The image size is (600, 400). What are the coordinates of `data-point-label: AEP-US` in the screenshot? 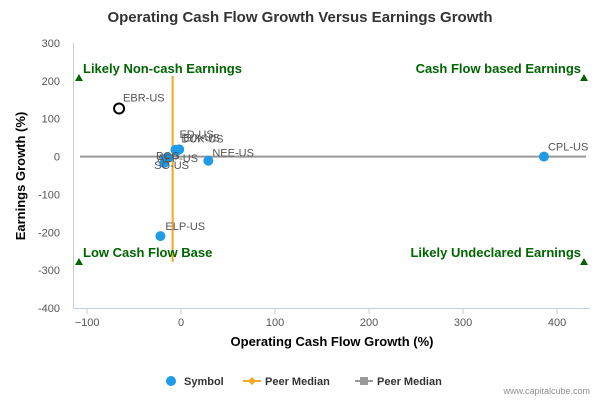 It's located at (177, 159).